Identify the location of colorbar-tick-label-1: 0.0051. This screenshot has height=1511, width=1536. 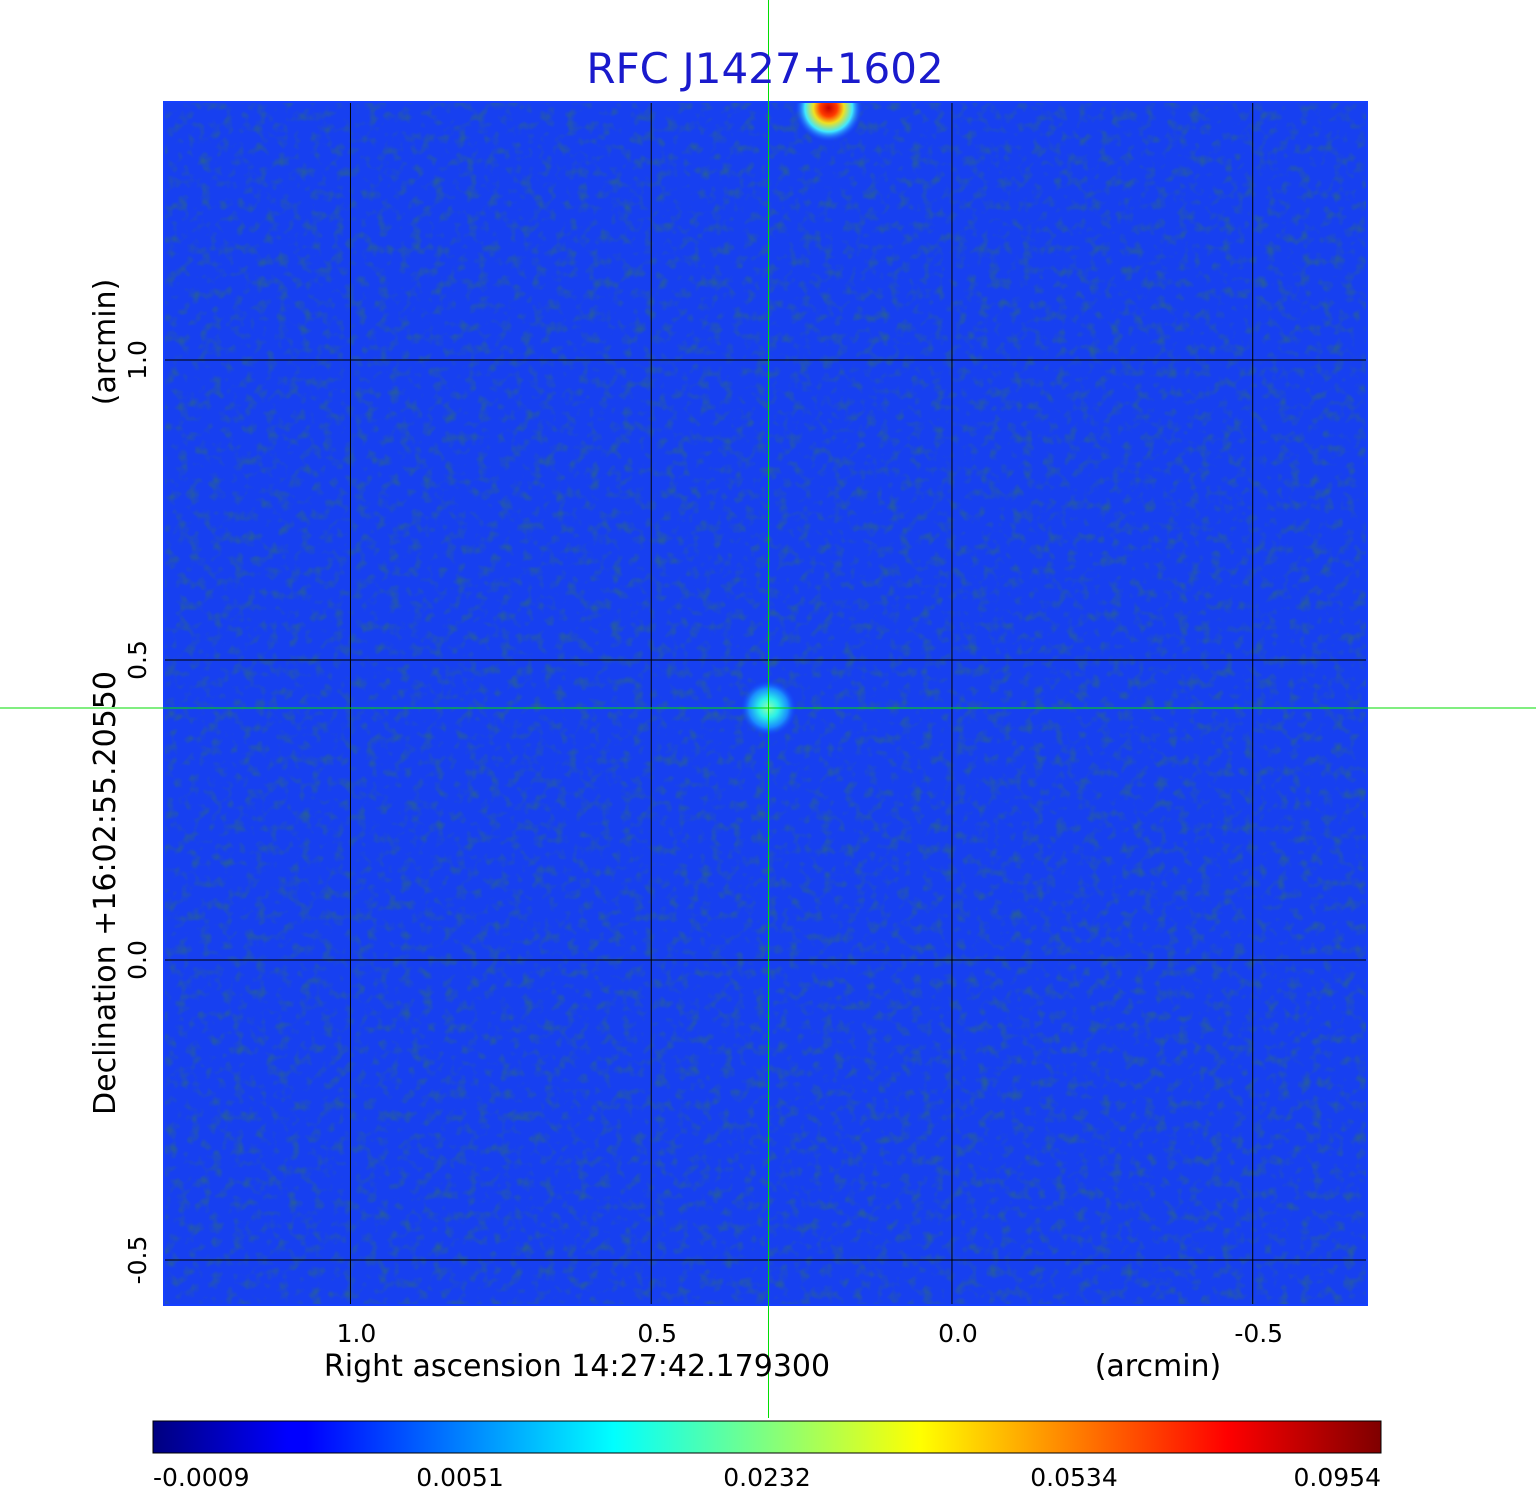
(459, 1477).